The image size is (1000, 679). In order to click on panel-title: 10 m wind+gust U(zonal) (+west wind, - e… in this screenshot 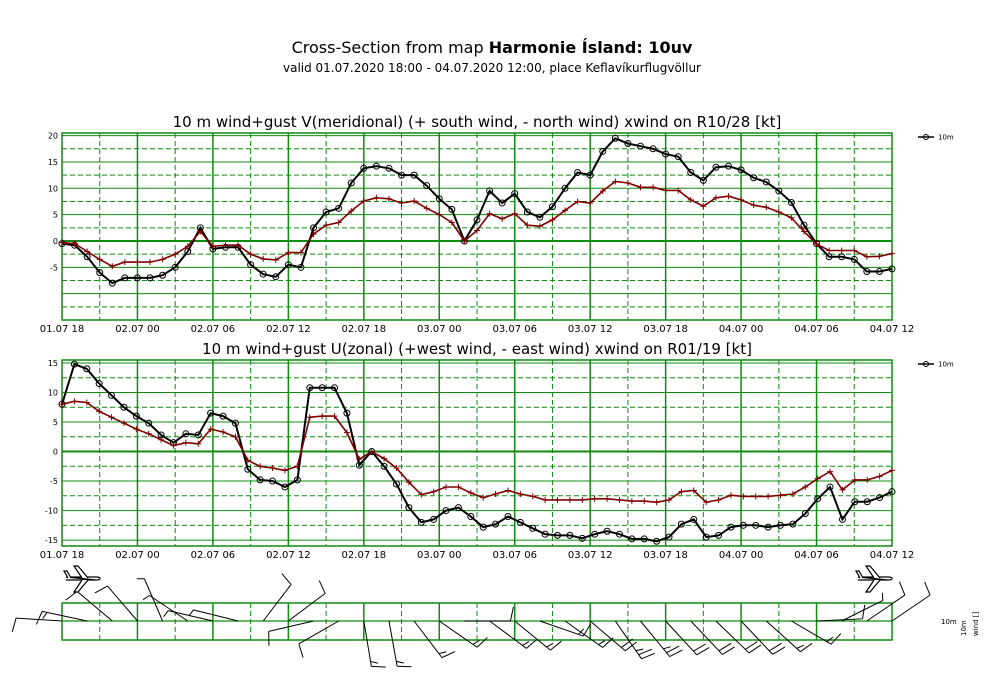, I will do `click(477, 349)`.